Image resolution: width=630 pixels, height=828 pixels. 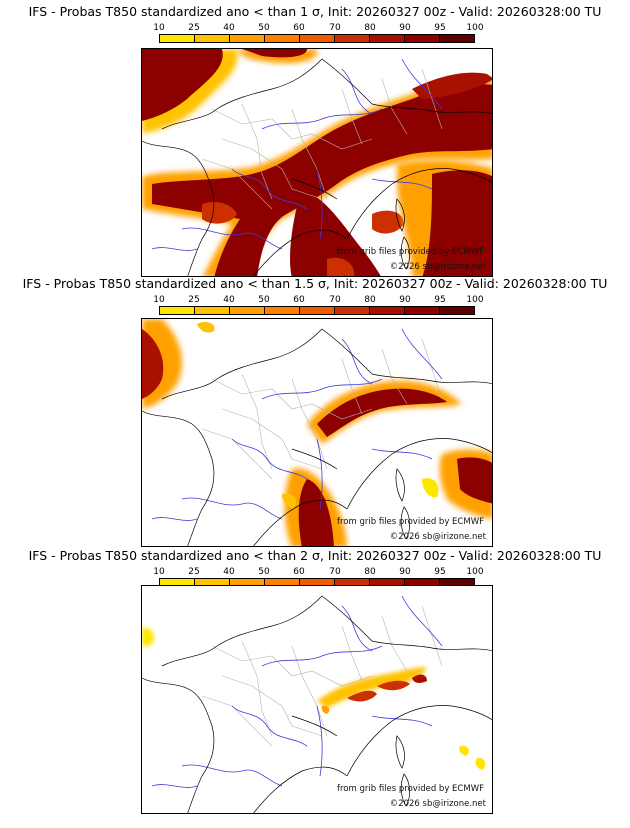 I want to click on map-graphic, so click(x=317, y=704).